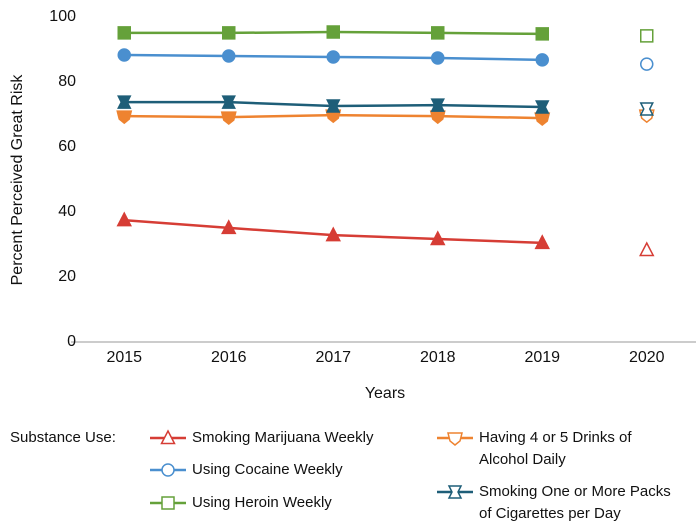 Image resolution: width=696 pixels, height=525 pixels. What do you see at coordinates (542, 357) in the screenshot?
I see `x-tick-label: 2019` at bounding box center [542, 357].